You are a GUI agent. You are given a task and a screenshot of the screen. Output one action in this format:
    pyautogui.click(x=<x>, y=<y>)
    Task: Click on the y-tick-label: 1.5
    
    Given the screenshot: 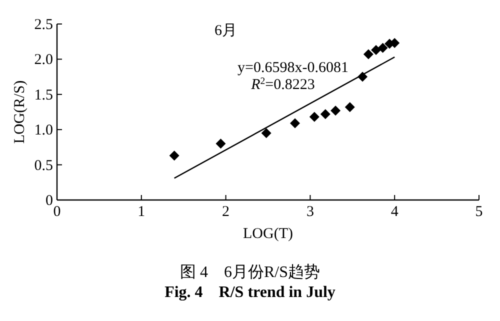 What is the action you would take?
    pyautogui.click(x=43, y=95)
    